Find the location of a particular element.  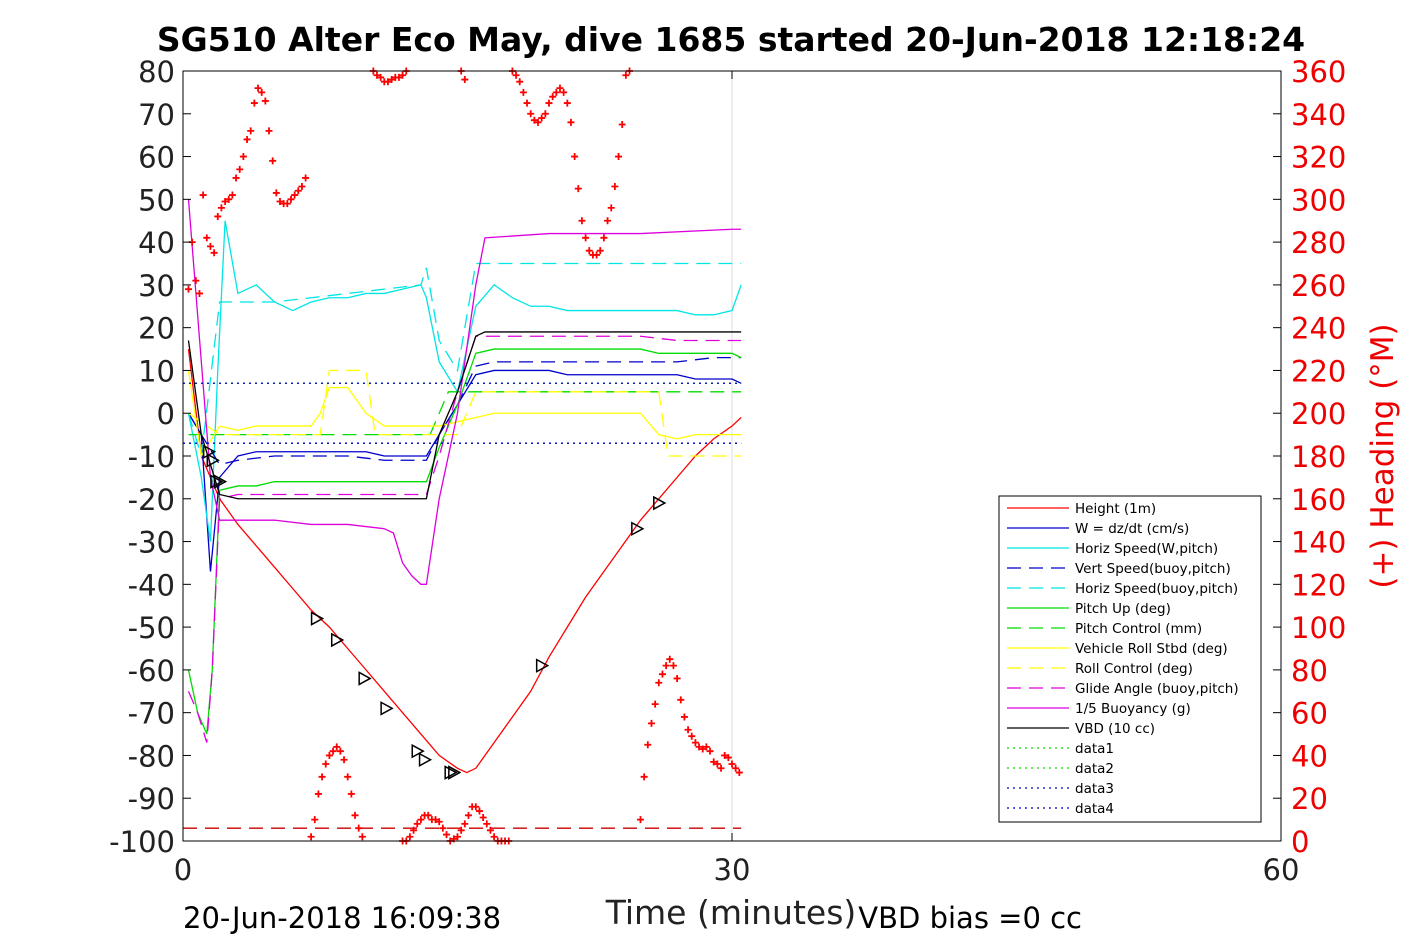

right-tick-label: 140 is located at coordinates (1318, 543).